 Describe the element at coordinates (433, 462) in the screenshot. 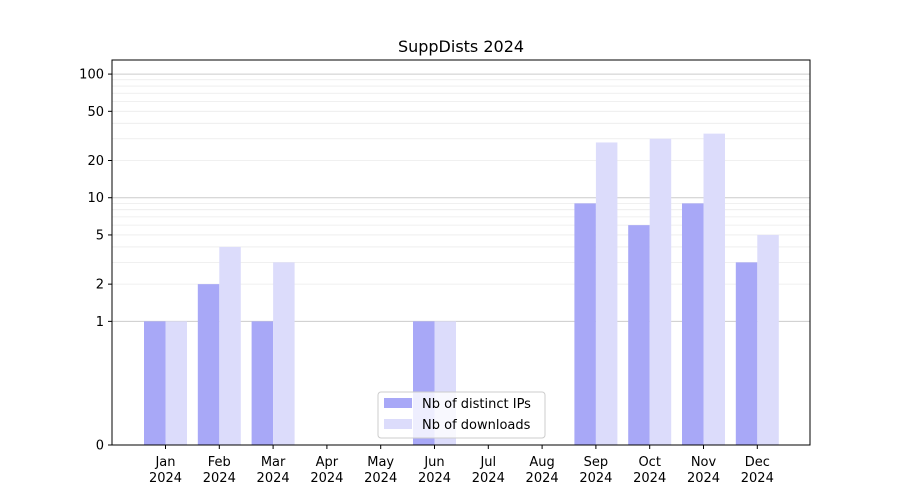

I see `x-tick-label-month: Jun` at that location.